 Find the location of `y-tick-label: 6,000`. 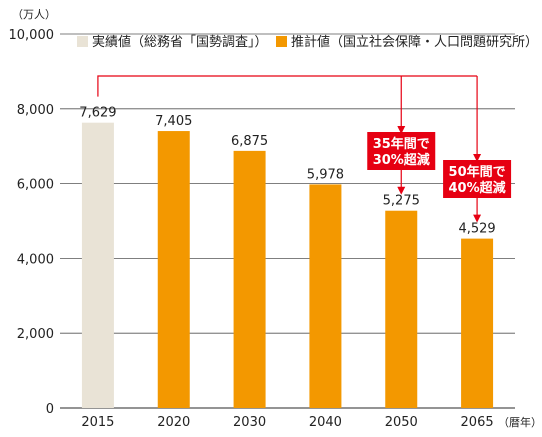

y-tick-label: 6,000 is located at coordinates (35, 185).